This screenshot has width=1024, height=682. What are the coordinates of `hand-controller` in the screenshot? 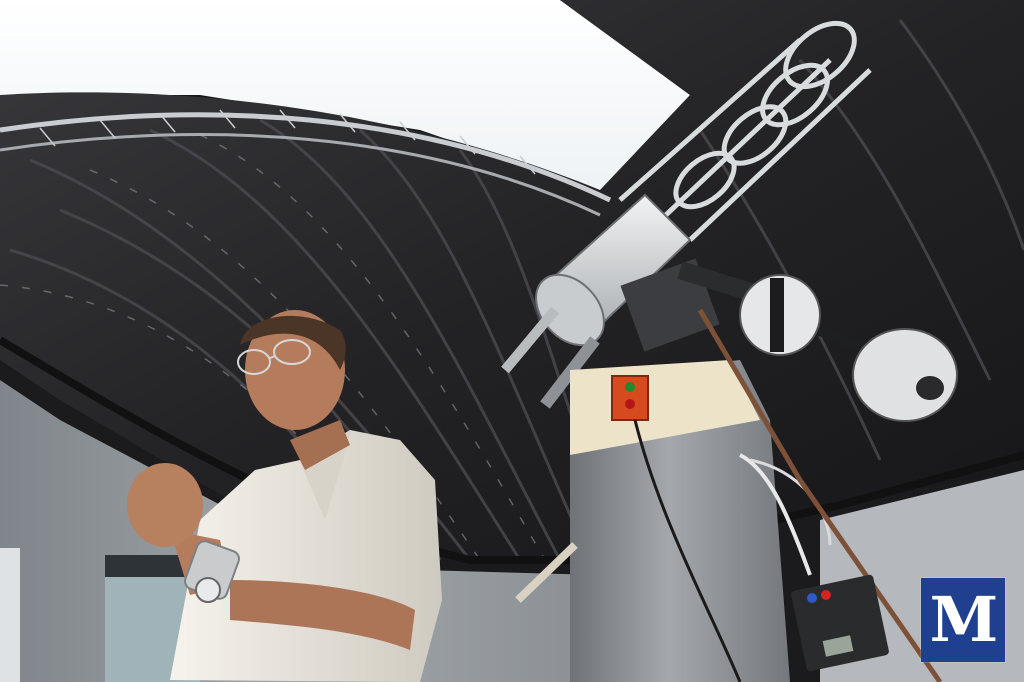 It's located at (840, 623).